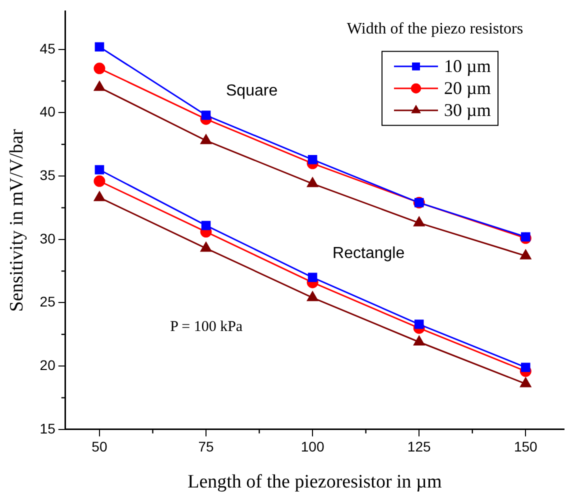 The image size is (571, 502). Describe the element at coordinates (17, 220) in the screenshot. I see `y-axis-title: Sensitivity in mV/V/bar` at that location.